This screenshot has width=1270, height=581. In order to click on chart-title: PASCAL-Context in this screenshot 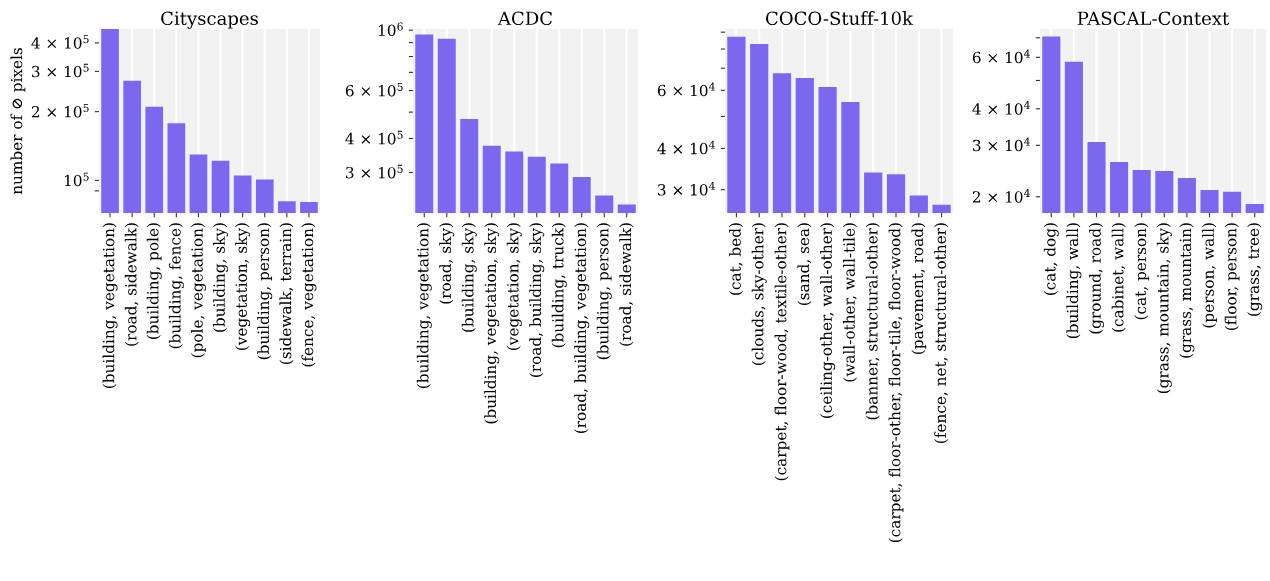, I will do `click(1153, 18)`.